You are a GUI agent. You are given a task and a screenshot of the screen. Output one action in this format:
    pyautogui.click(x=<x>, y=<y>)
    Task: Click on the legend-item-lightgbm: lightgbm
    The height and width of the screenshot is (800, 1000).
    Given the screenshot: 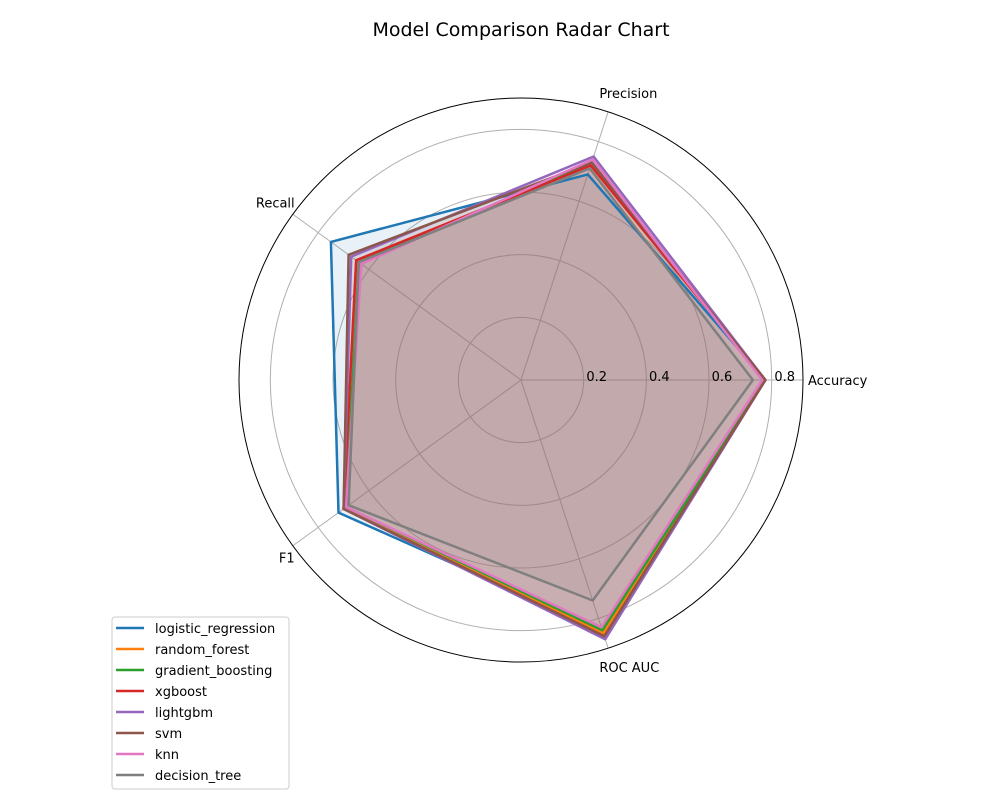 What is the action you would take?
    pyautogui.click(x=164, y=713)
    